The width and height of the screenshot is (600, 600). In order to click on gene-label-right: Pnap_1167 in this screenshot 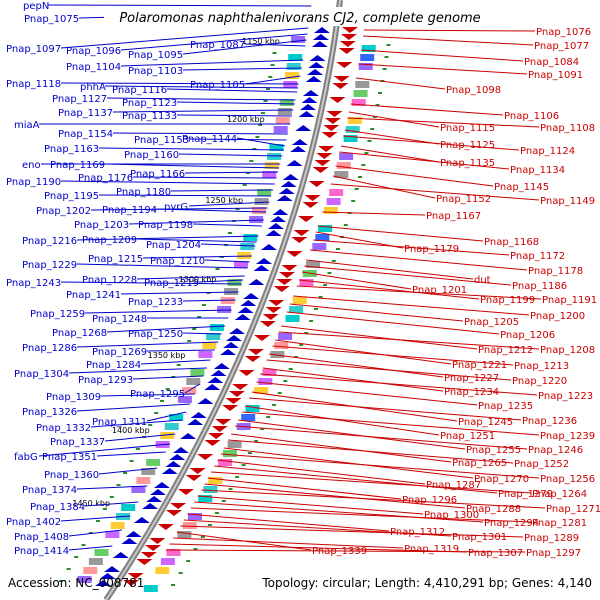, I will do `click(453, 216)`.